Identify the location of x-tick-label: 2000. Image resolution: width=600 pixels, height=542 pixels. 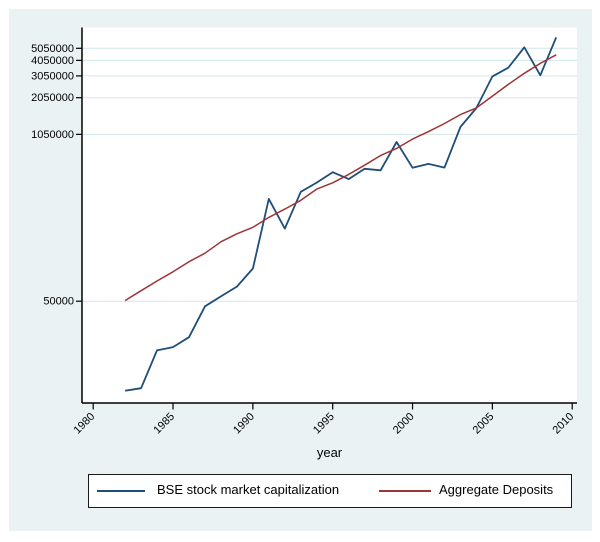
(404, 424).